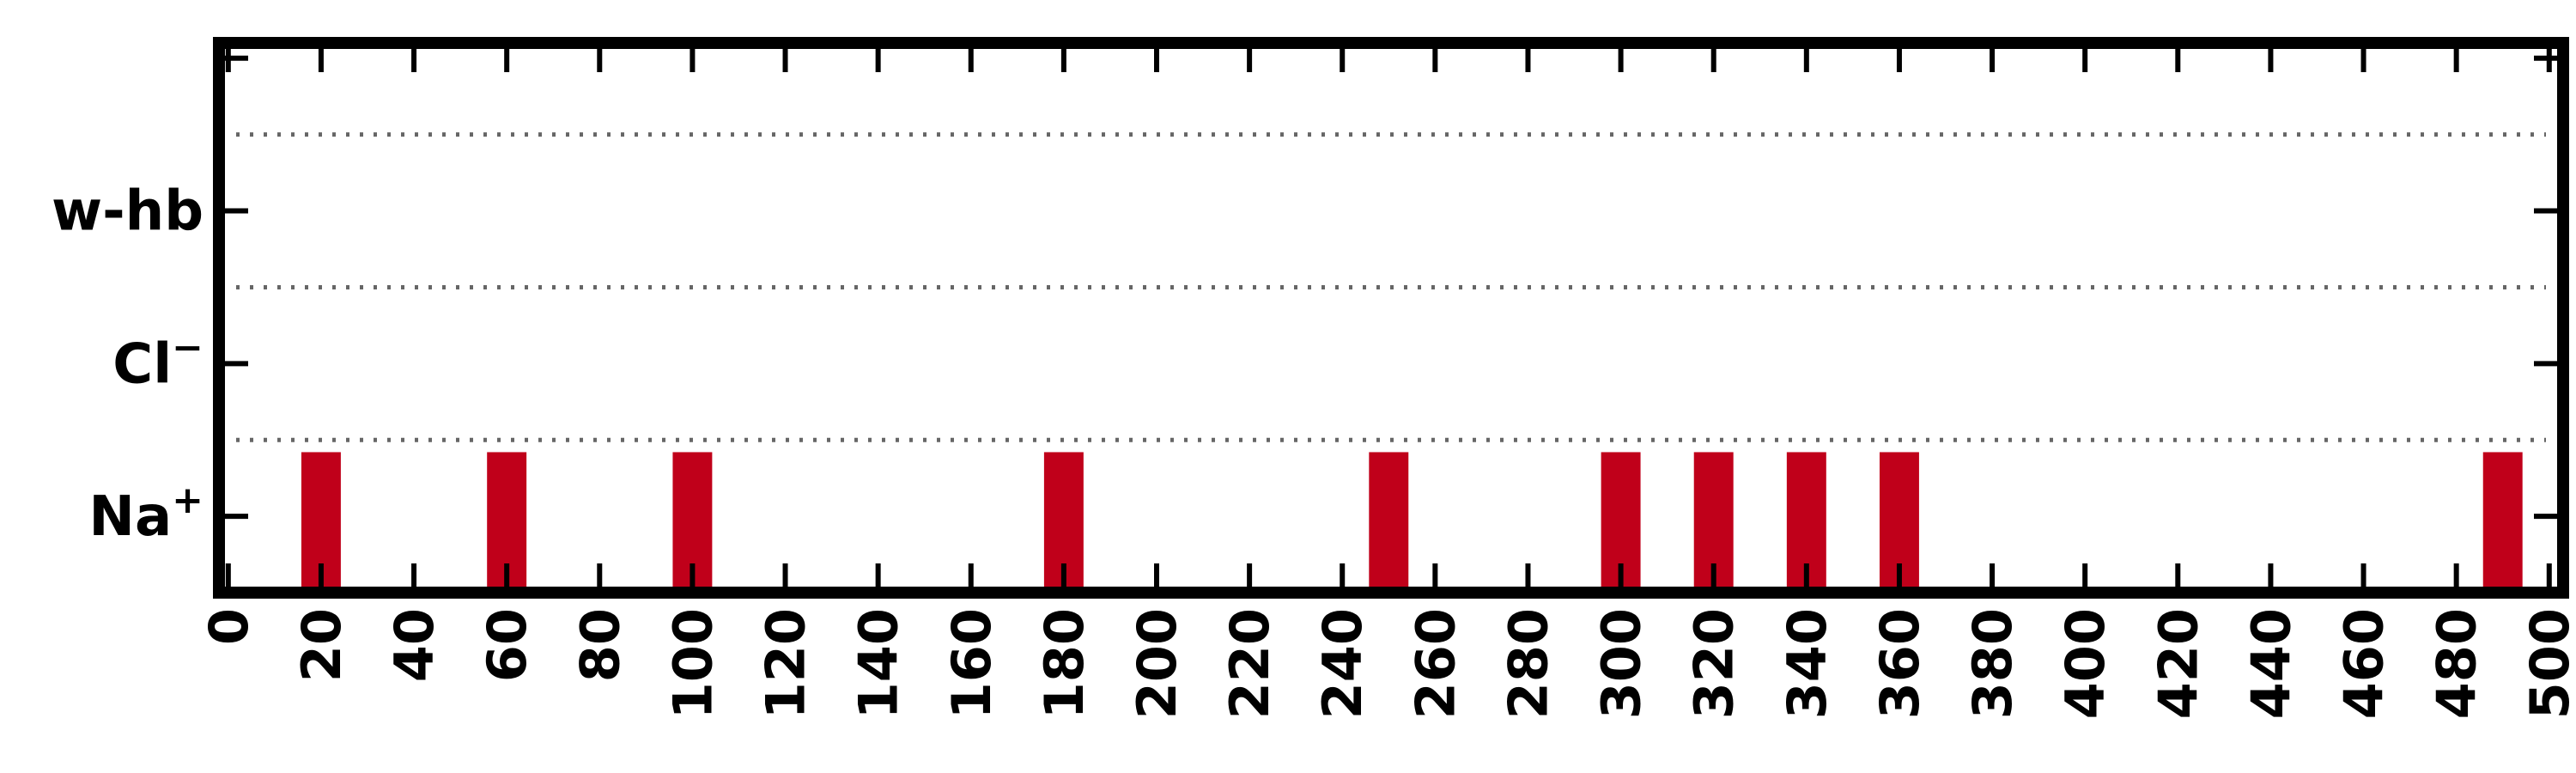  I want to click on x-tick-label-4: 80, so click(599, 645).